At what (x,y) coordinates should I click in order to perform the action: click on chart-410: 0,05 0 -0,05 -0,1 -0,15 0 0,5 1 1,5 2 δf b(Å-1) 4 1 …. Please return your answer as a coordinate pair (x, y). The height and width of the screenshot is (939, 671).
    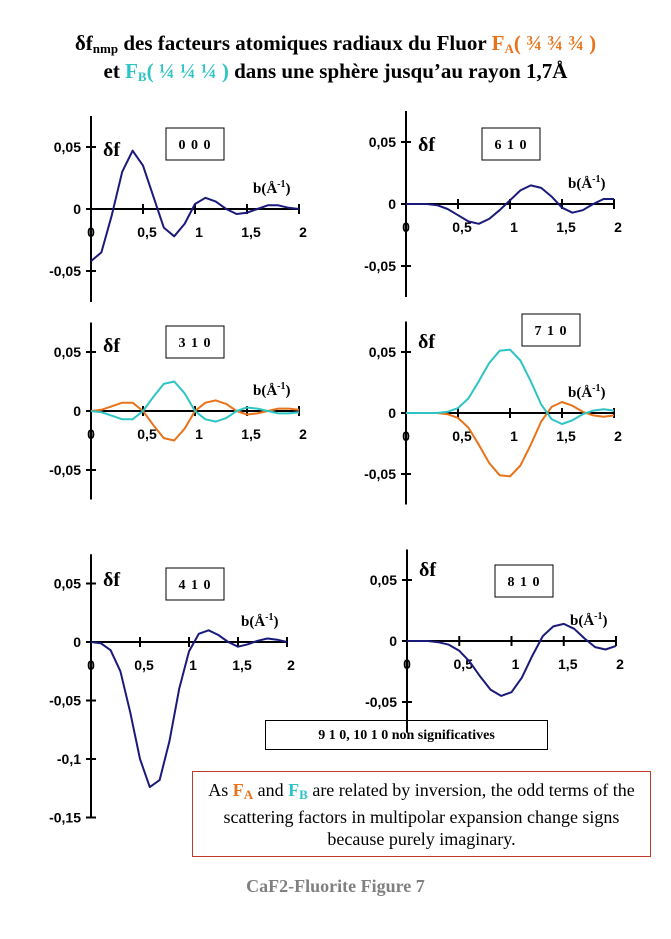
    Looking at the image, I should click on (172, 690).